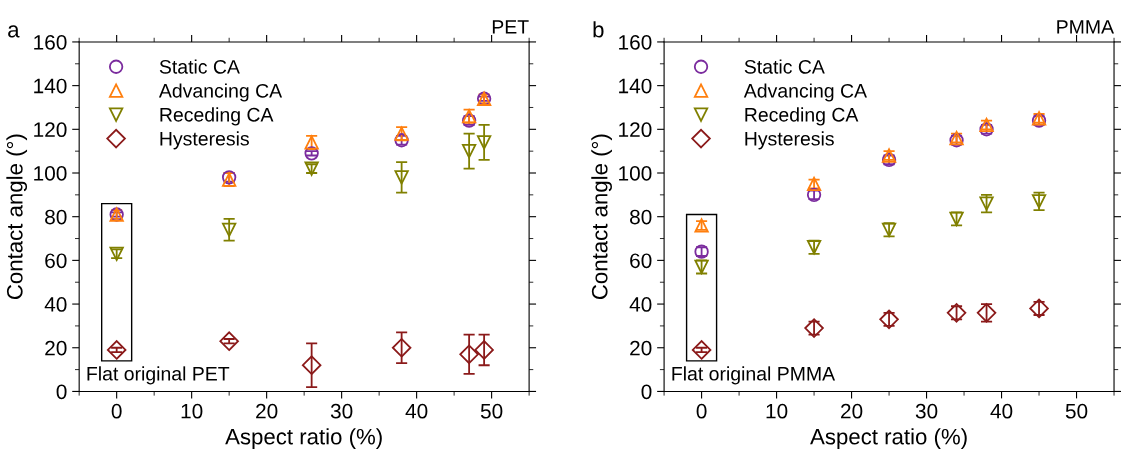 The image size is (1131, 466). I want to click on text: b, so click(598, 29).